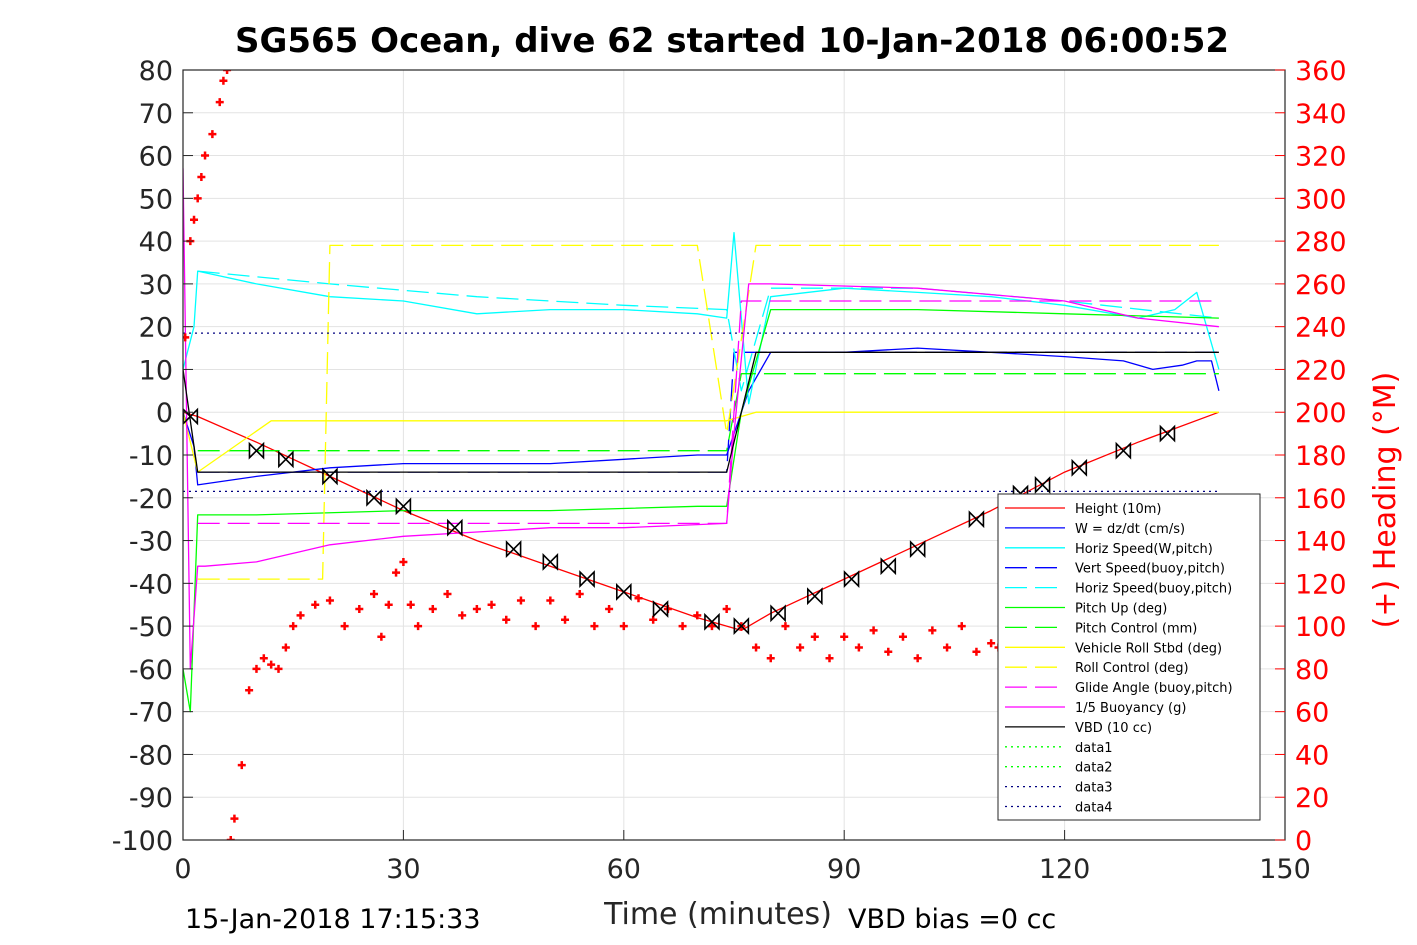  What do you see at coordinates (1321, 370) in the screenshot?
I see `y2-tick-label: 220` at bounding box center [1321, 370].